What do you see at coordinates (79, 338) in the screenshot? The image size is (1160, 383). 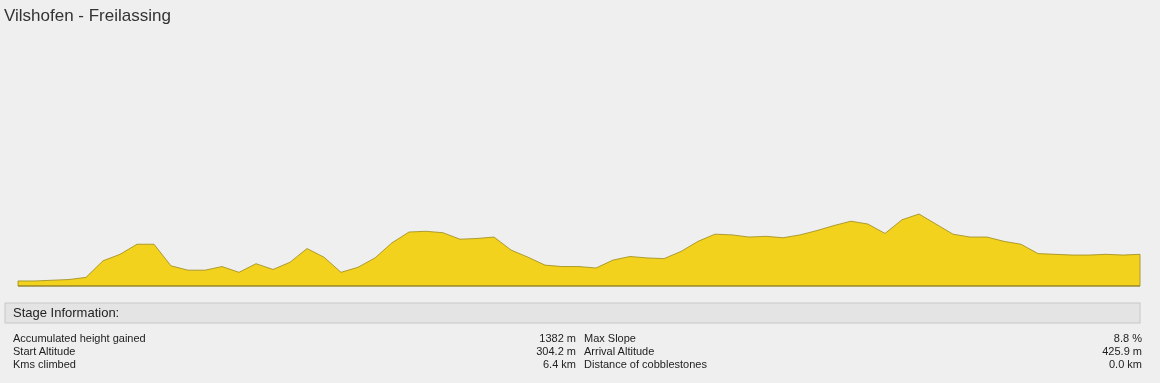 I see `text: Accumulated height gained` at bounding box center [79, 338].